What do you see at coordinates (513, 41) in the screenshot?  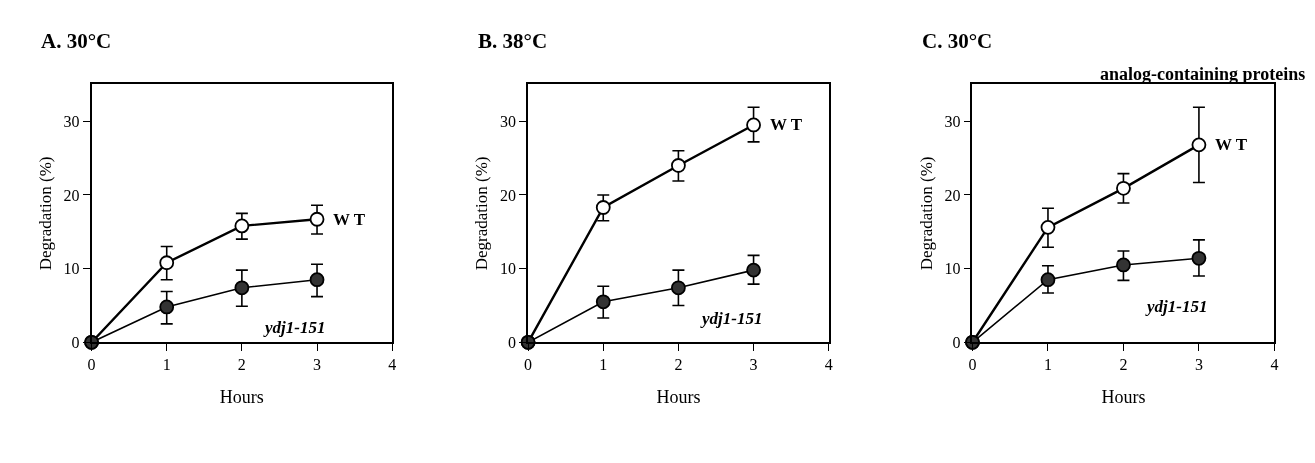 I see `chart-title: B. 38°C` at bounding box center [513, 41].